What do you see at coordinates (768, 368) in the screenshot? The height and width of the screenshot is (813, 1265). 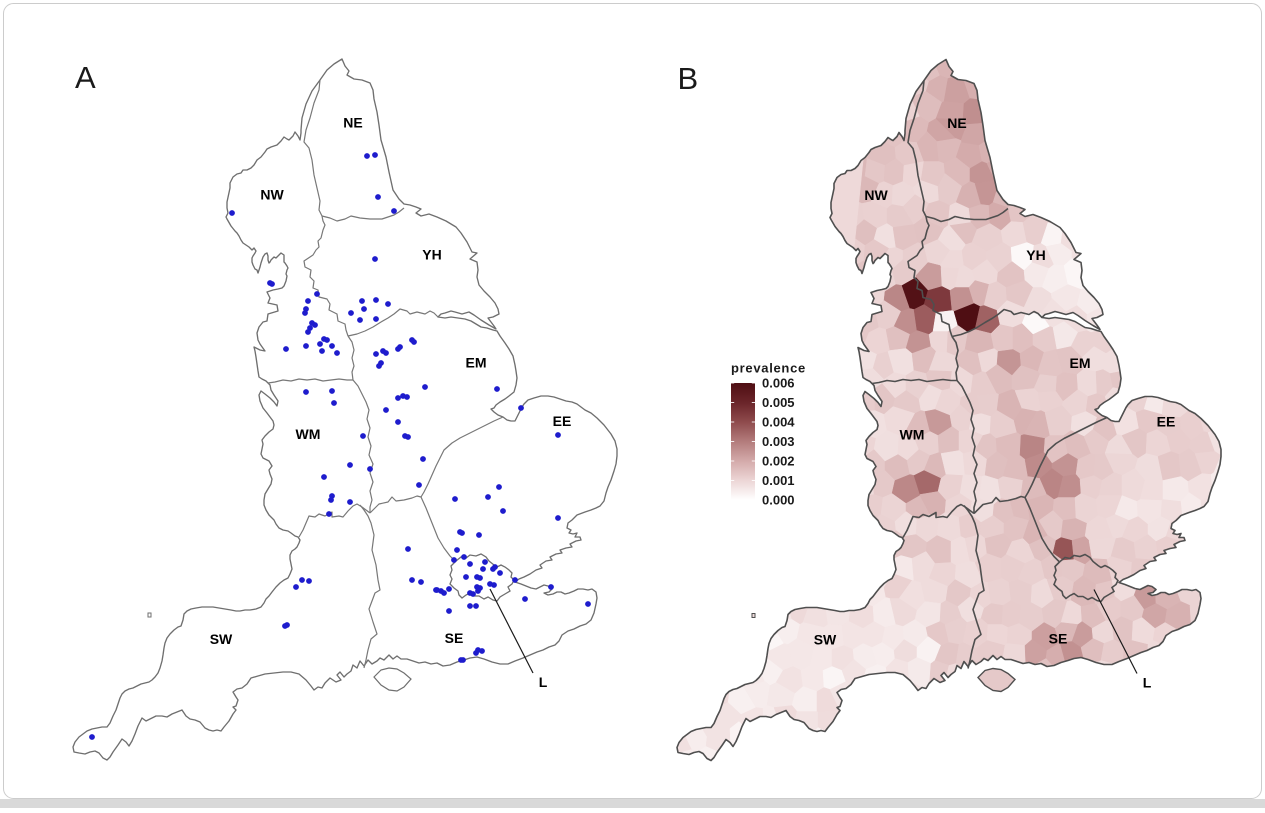 I see `svg-text: prevalence` at bounding box center [768, 368].